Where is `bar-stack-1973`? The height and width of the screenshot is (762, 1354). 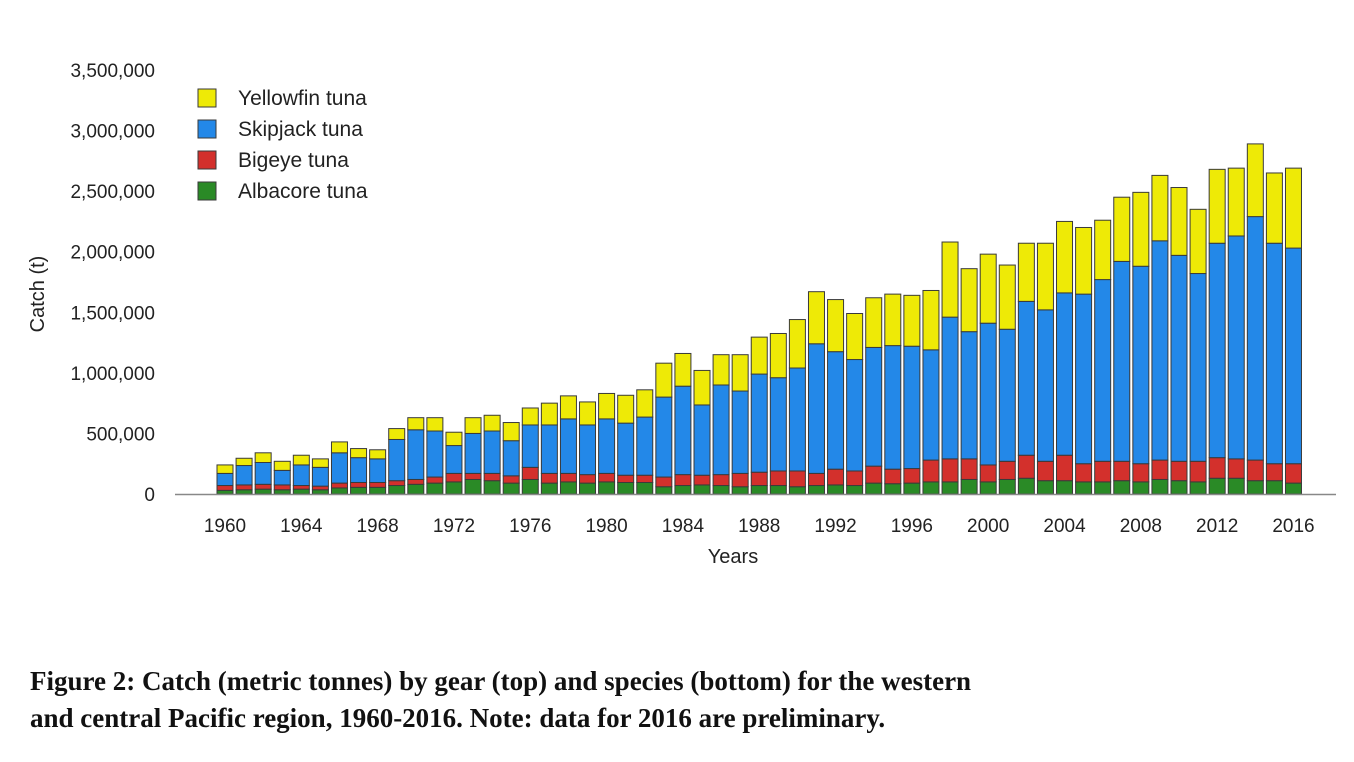
bar-stack-1973 is located at coordinates (473, 456).